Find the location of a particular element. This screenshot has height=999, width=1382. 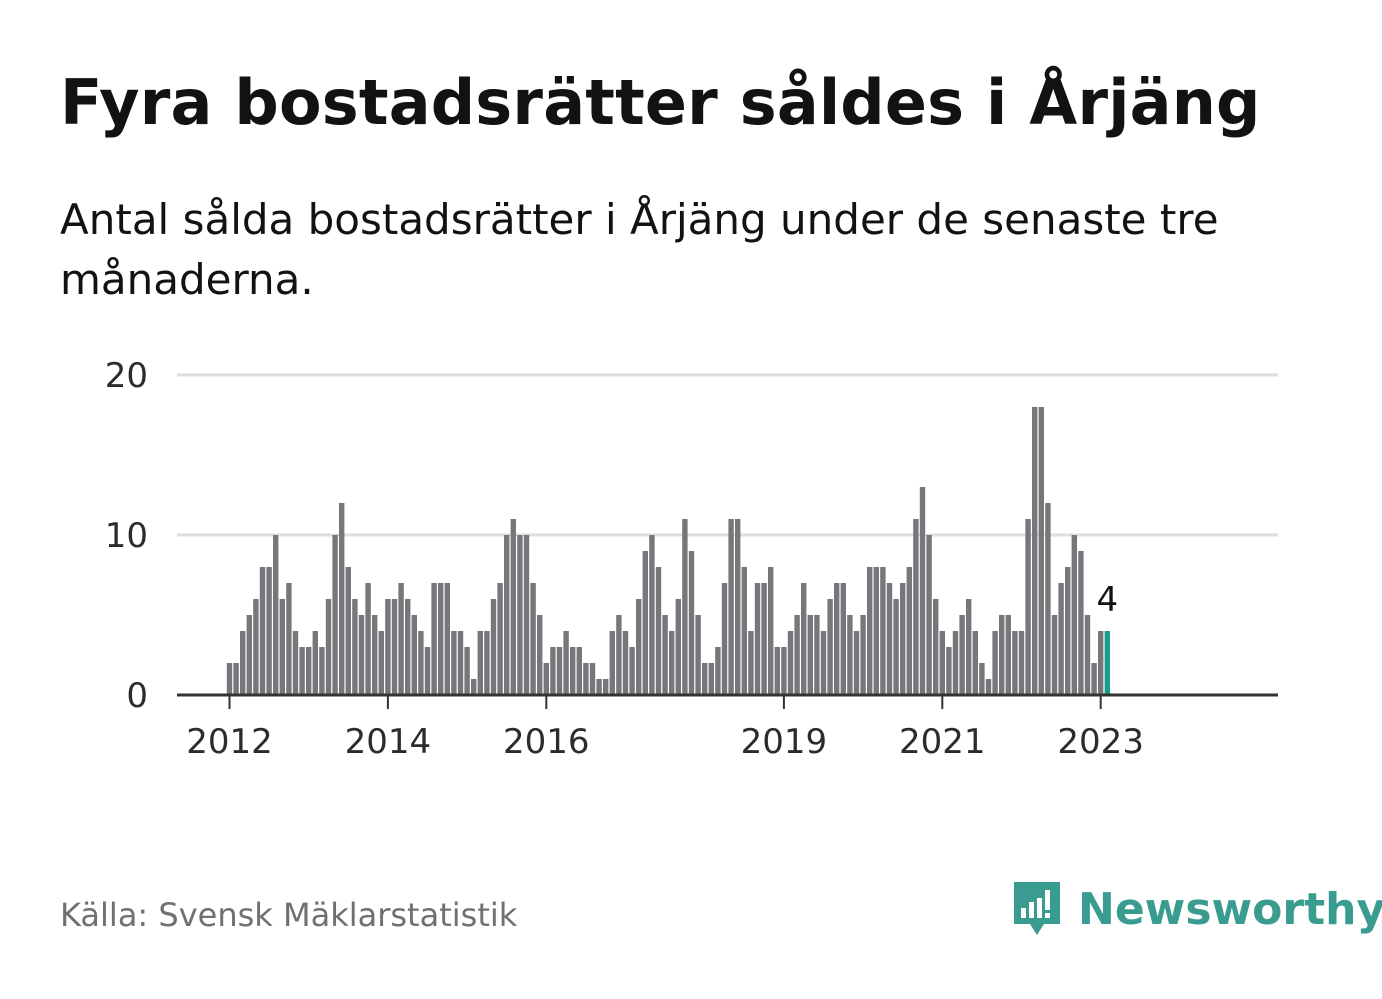

y-tick-label: 20 is located at coordinates (126, 376).